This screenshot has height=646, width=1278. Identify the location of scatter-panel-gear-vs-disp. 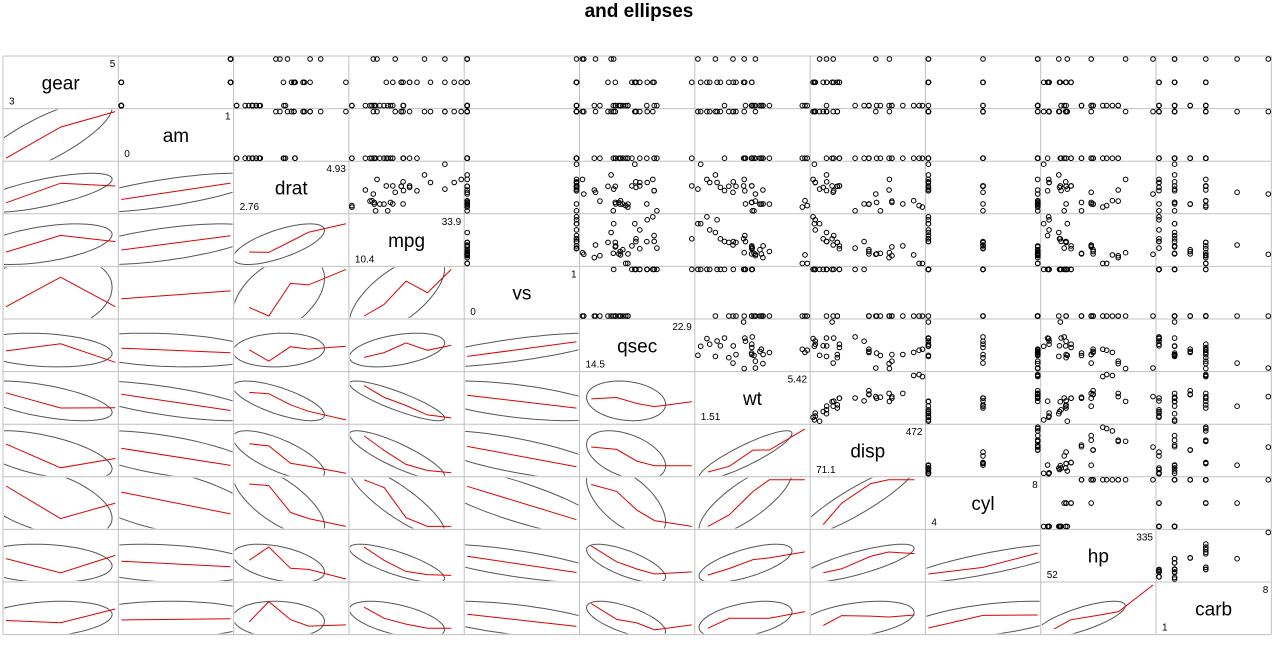
(868, 82).